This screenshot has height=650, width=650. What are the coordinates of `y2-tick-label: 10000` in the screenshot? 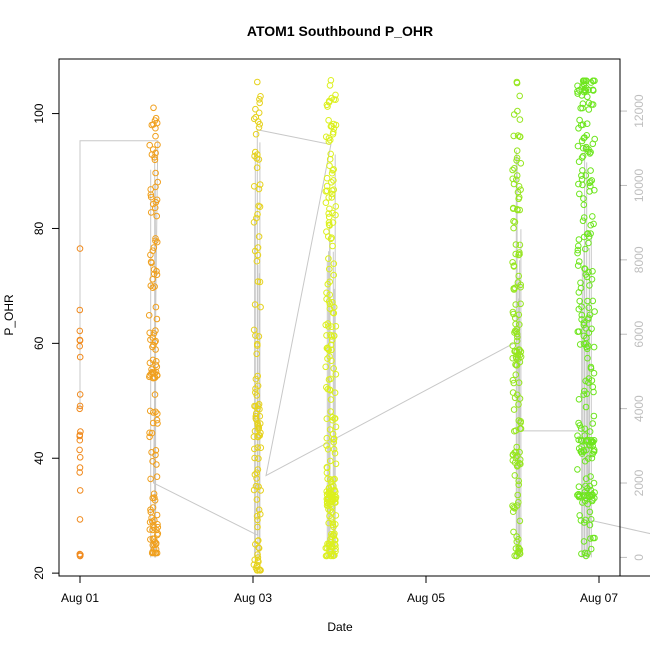 It's located at (639, 185).